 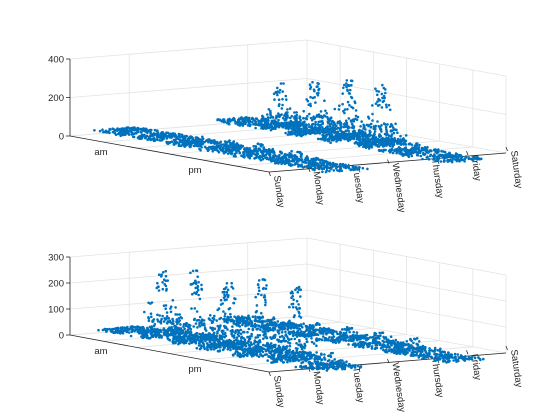 I want to click on x-tick-label: Tuesday, so click(x=358, y=385).